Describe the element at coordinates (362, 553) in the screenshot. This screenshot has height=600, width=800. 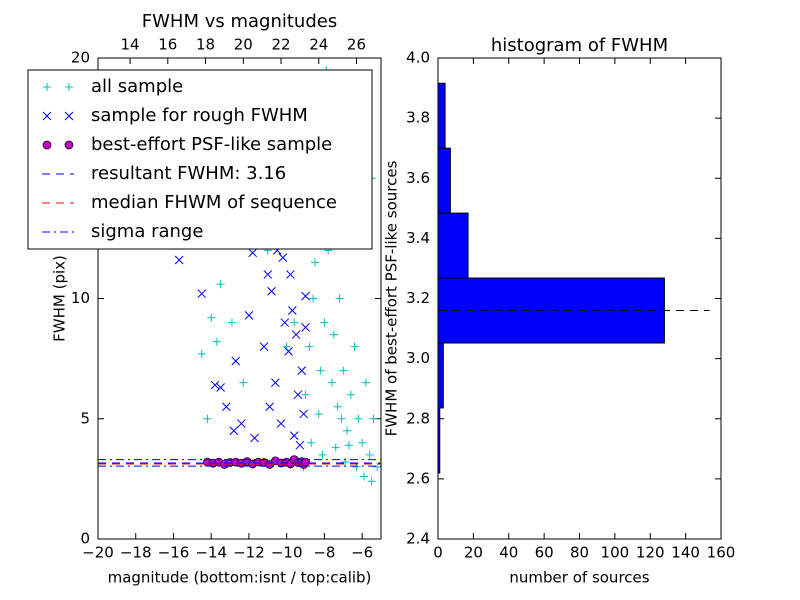
I see `x-tick-label: −6` at that location.